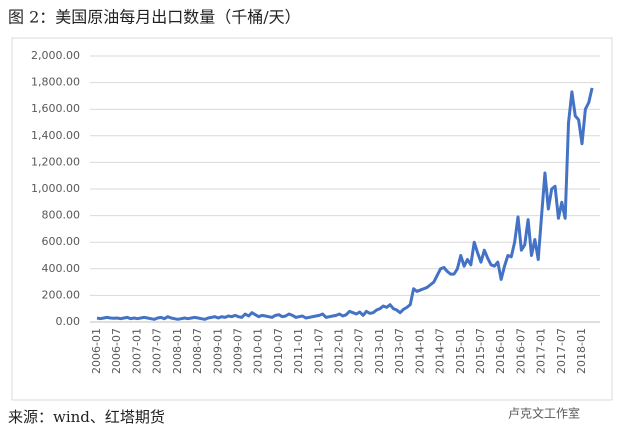 Image resolution: width=620 pixels, height=434 pixels. What do you see at coordinates (520, 351) in the screenshot?
I see `x-tick-label: 2016-07` at bounding box center [520, 351].